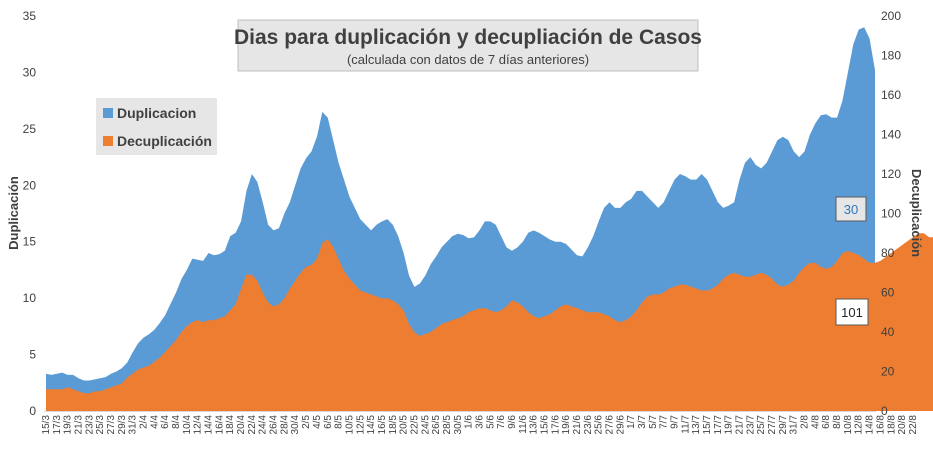 The height and width of the screenshot is (458, 933). I want to click on y-right-tick-label: 0, so click(884, 411).